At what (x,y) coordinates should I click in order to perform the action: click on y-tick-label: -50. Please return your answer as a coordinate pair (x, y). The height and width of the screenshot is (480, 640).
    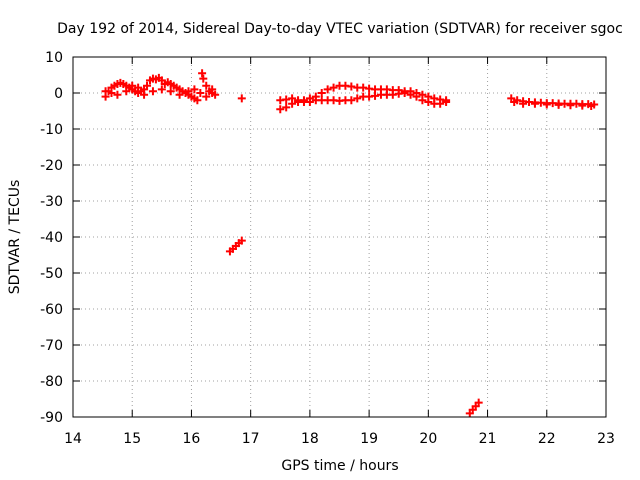
    Looking at the image, I should click on (51, 274).